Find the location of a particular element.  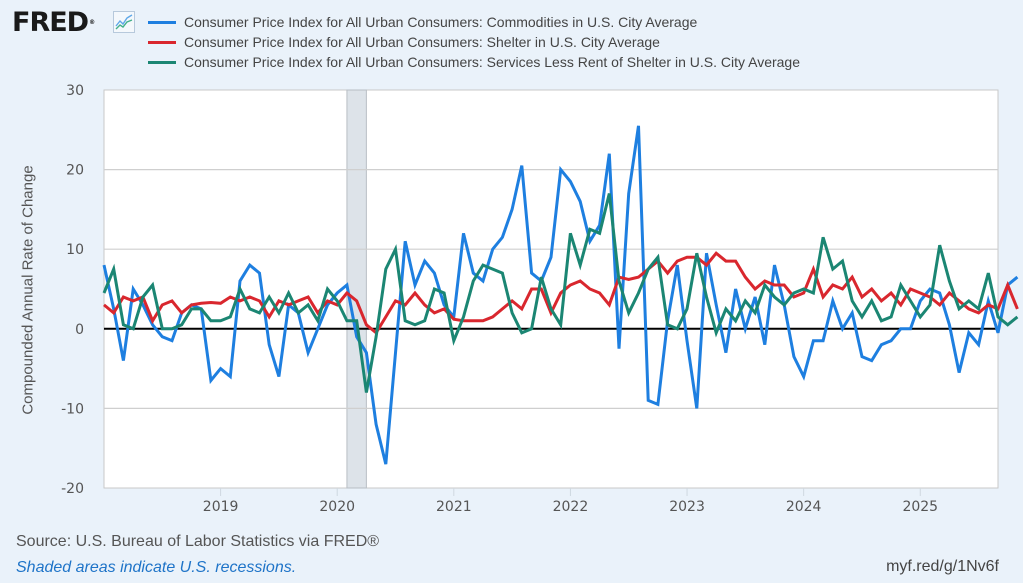

y-tick-label: 30 is located at coordinates (75, 91).